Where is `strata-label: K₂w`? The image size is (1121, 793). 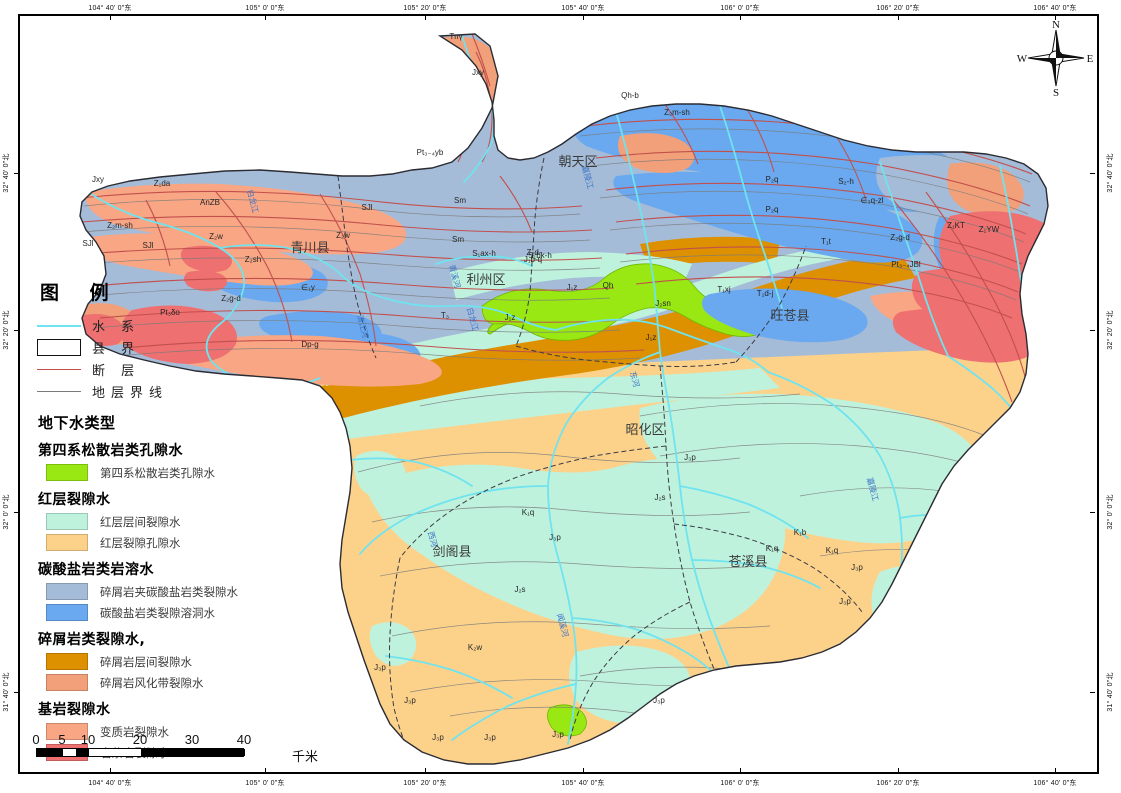
strata-label: K₂w is located at coordinates (475, 647).